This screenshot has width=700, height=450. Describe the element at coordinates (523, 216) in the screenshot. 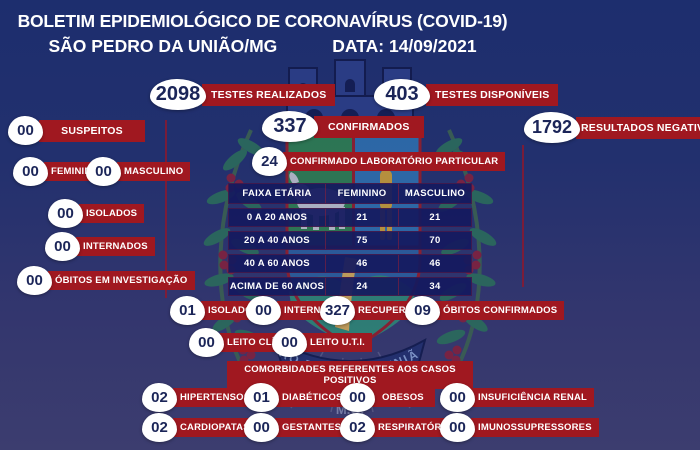

I see `right-red-divider` at that location.